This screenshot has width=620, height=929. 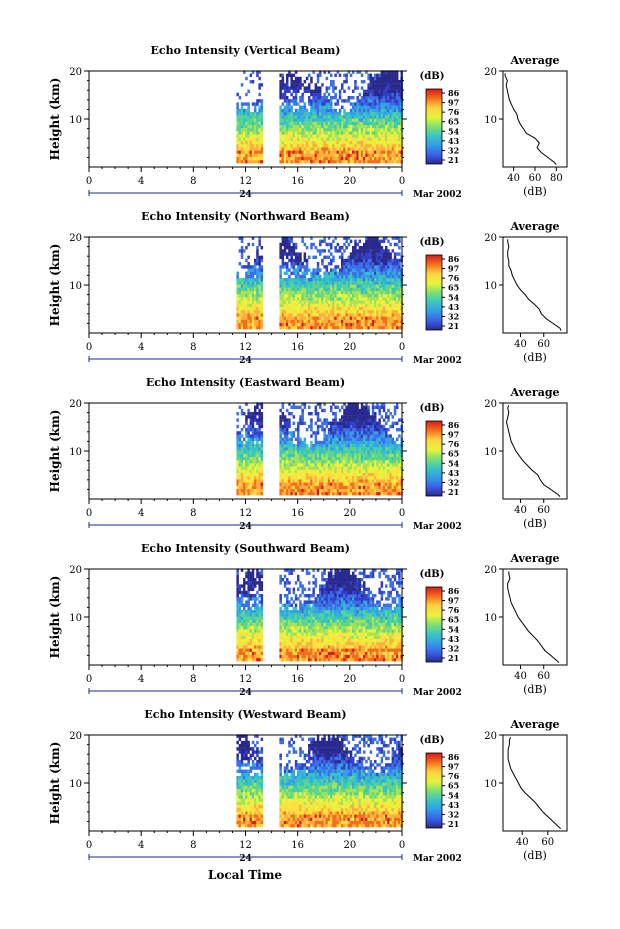 I want to click on colorbar-tick-label: 32, so click(x=453, y=150).